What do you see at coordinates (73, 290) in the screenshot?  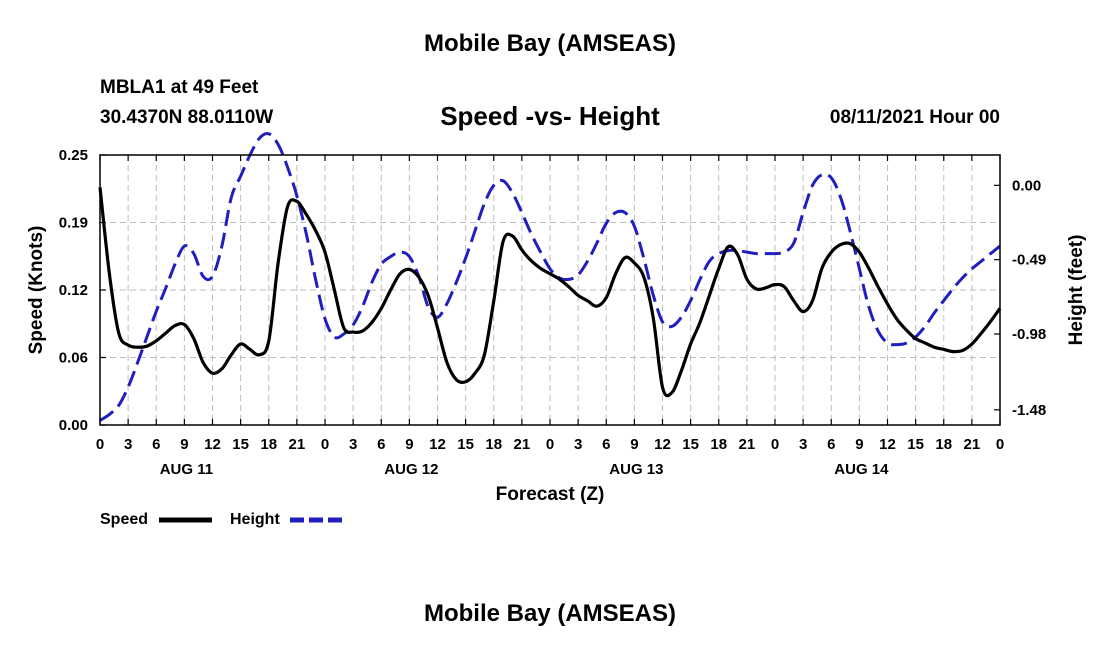 I see `y-tick-label: 0.12` at bounding box center [73, 290].